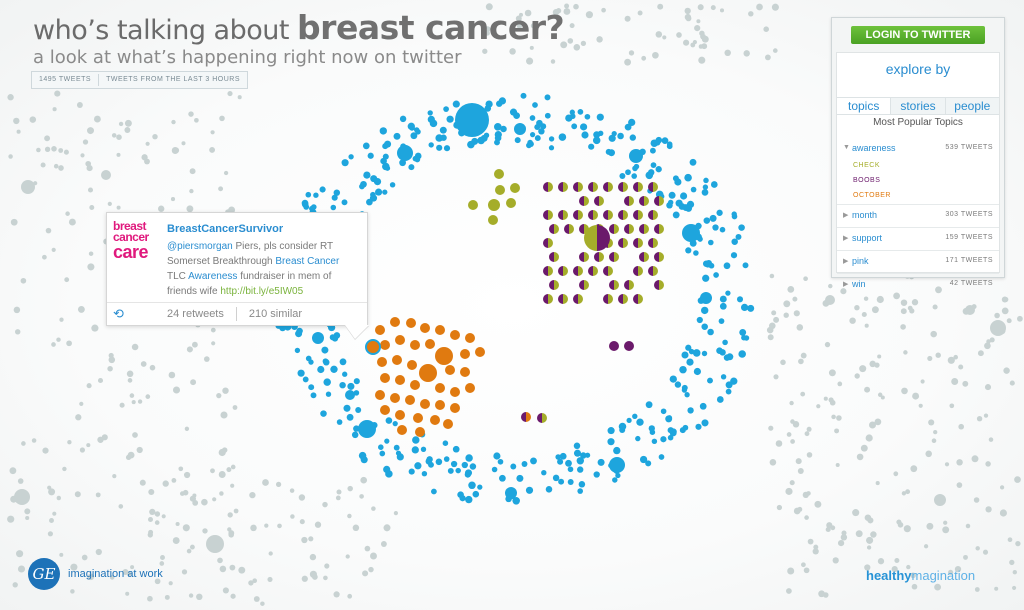  What do you see at coordinates (118, 313) in the screenshot?
I see `retweet-icon: ⟲` at bounding box center [118, 313].